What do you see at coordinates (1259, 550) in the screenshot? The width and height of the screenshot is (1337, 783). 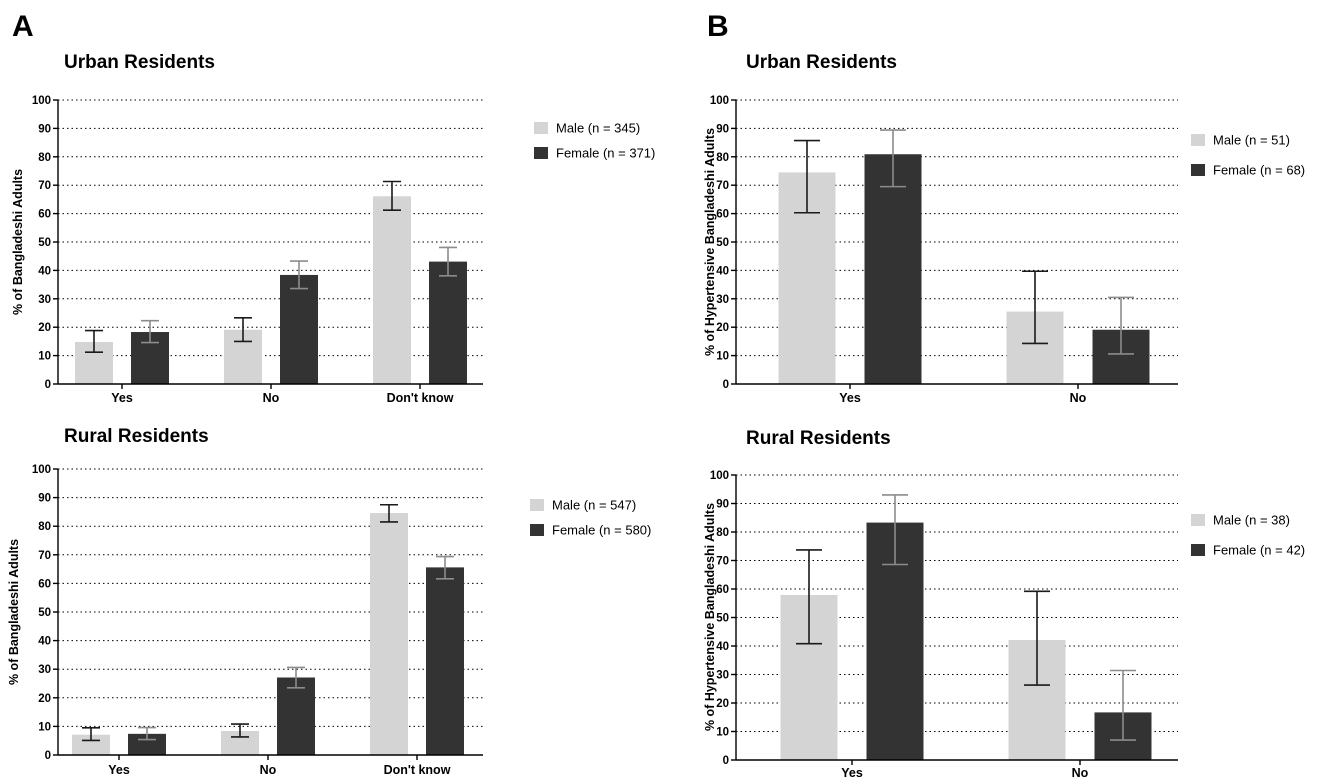 I see `legend-label-female: Female (n = 42)` at bounding box center [1259, 550].